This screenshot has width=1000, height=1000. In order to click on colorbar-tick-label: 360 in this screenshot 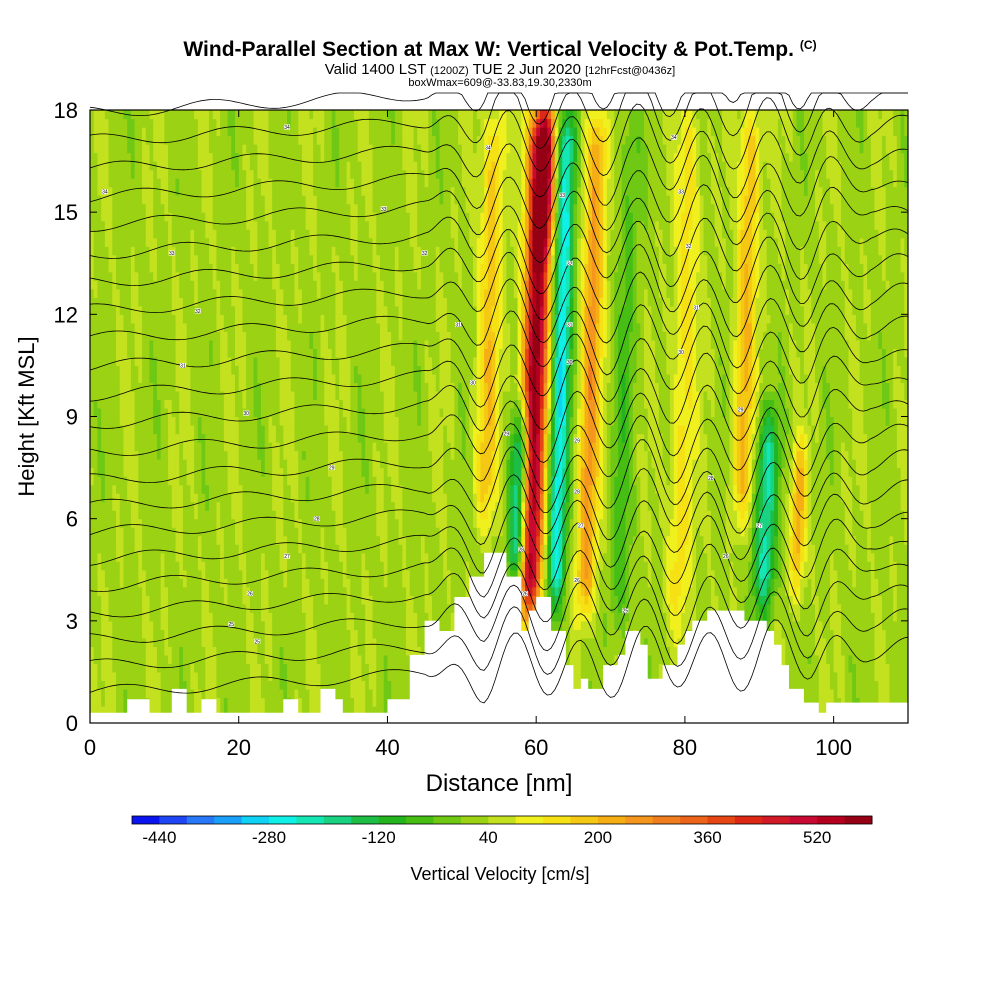, I will do `click(707, 837)`.